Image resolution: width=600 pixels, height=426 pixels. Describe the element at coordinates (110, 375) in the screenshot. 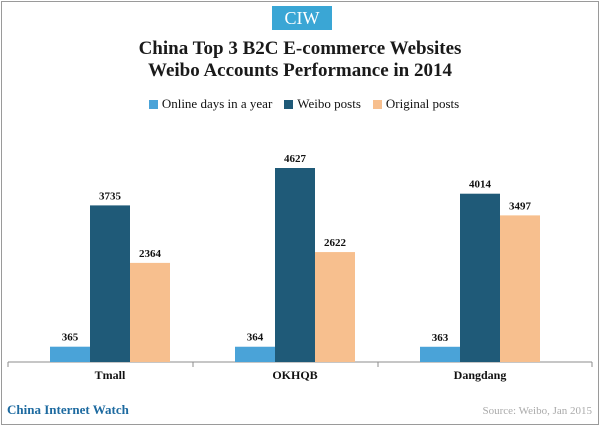

I see `x-tick-label-tmall: Tmall` at that location.